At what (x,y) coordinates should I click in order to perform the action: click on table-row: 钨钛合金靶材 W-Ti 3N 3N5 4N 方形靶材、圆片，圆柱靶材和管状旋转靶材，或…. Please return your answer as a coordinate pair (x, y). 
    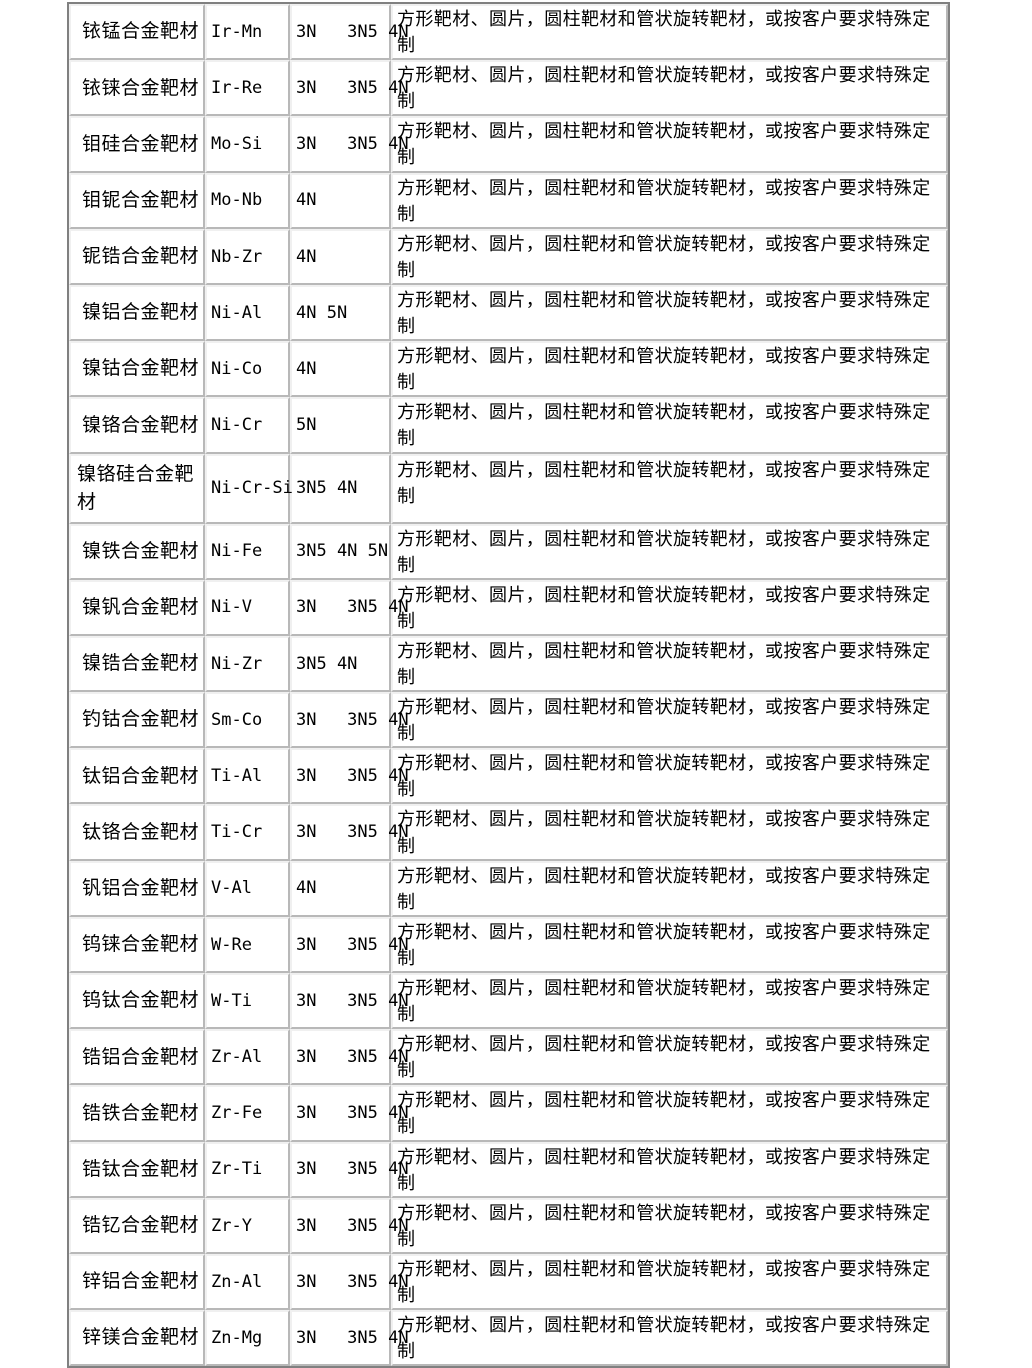
    Looking at the image, I should click on (508, 1001).